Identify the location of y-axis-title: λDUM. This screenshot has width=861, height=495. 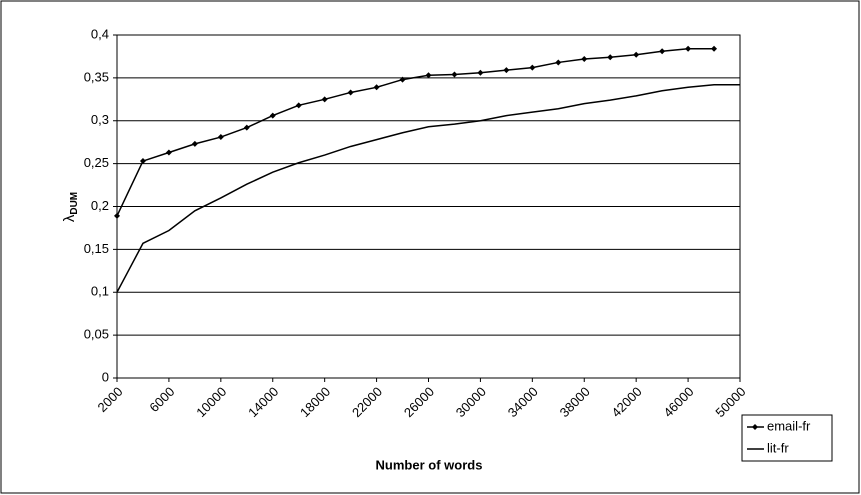
(70, 207).